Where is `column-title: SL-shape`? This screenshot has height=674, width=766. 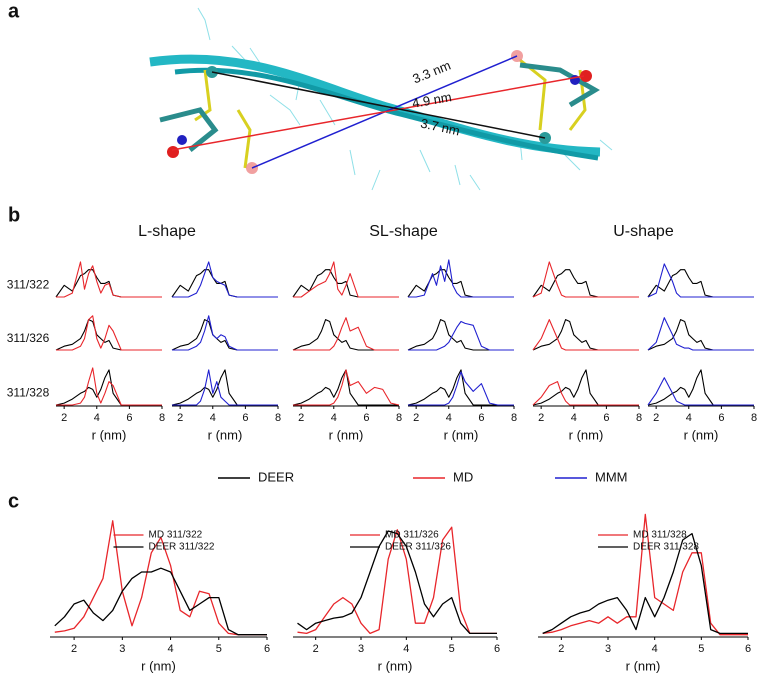
column-title: SL-shape is located at coordinates (403, 231).